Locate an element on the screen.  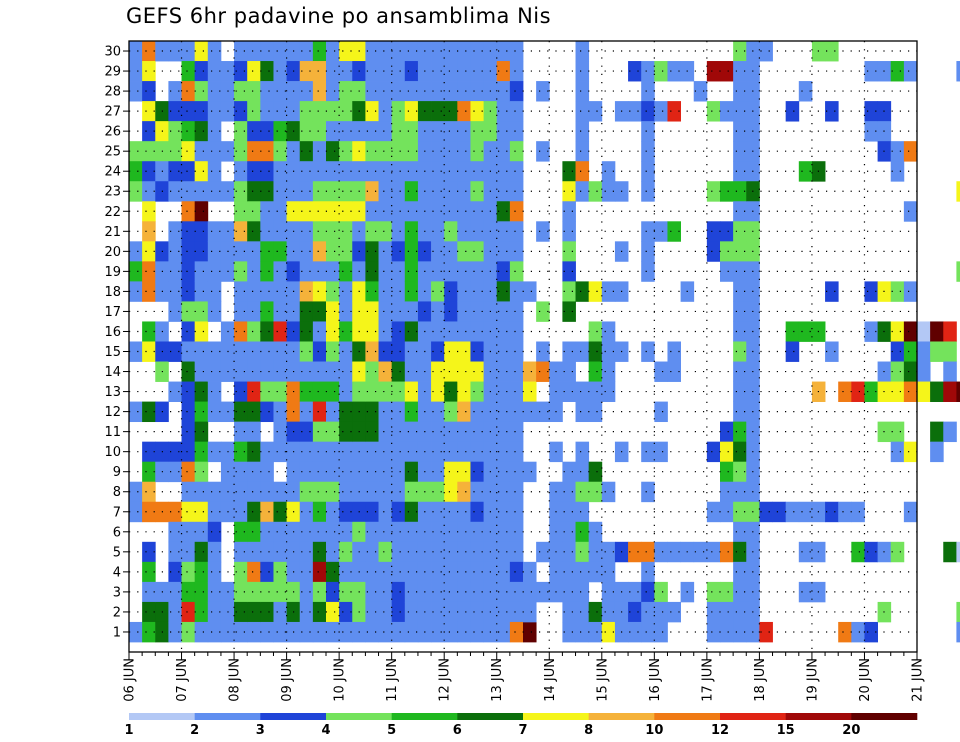
x-tick-label: 13 JUN is located at coordinates (497, 680).